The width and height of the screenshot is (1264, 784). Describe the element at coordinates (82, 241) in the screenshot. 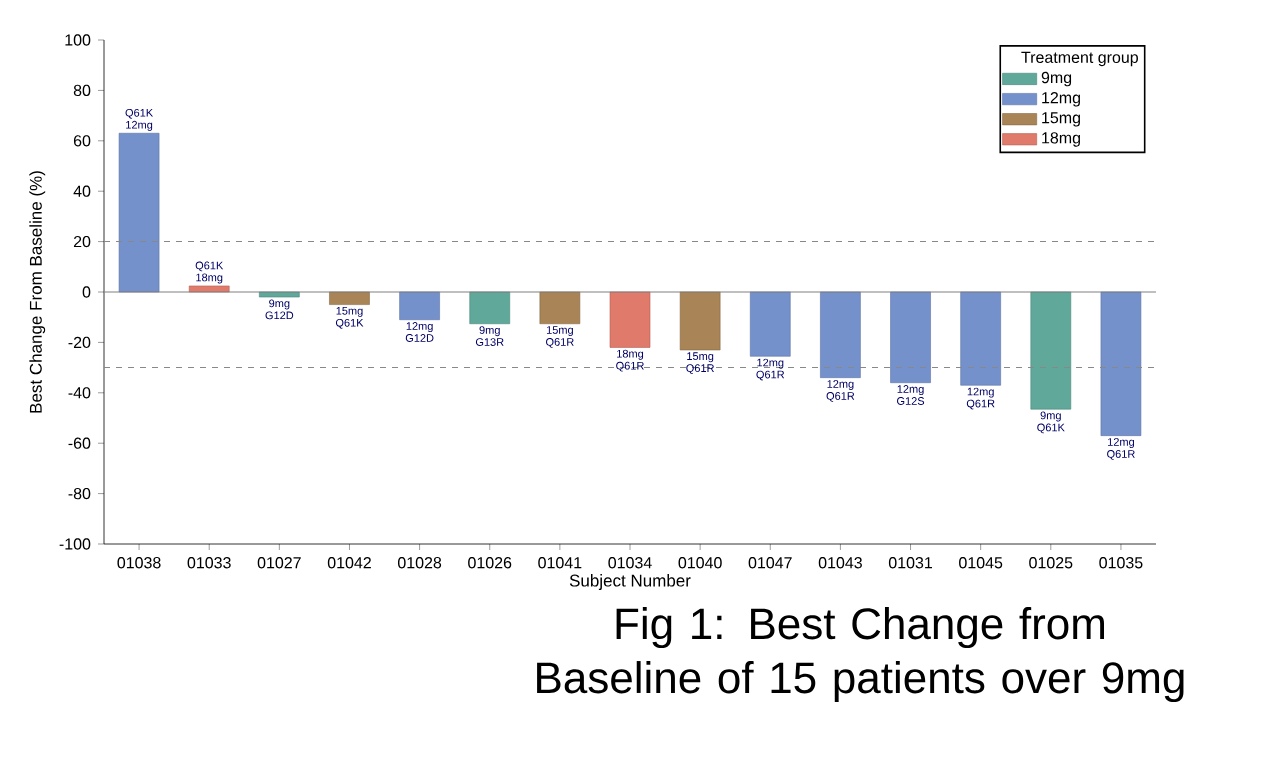

I see `y-tick-label: 20` at that location.